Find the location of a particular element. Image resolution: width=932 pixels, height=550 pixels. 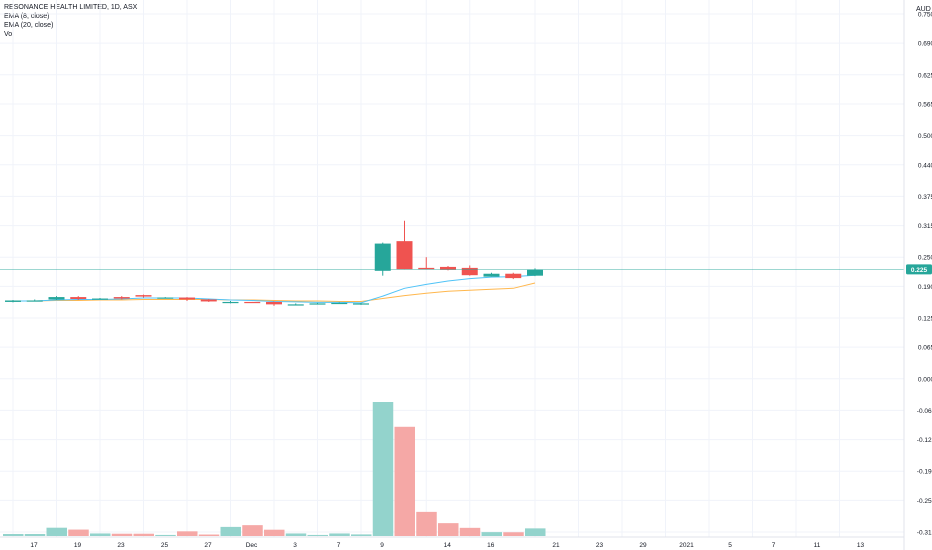

time-tick-label: 17 is located at coordinates (34, 545).